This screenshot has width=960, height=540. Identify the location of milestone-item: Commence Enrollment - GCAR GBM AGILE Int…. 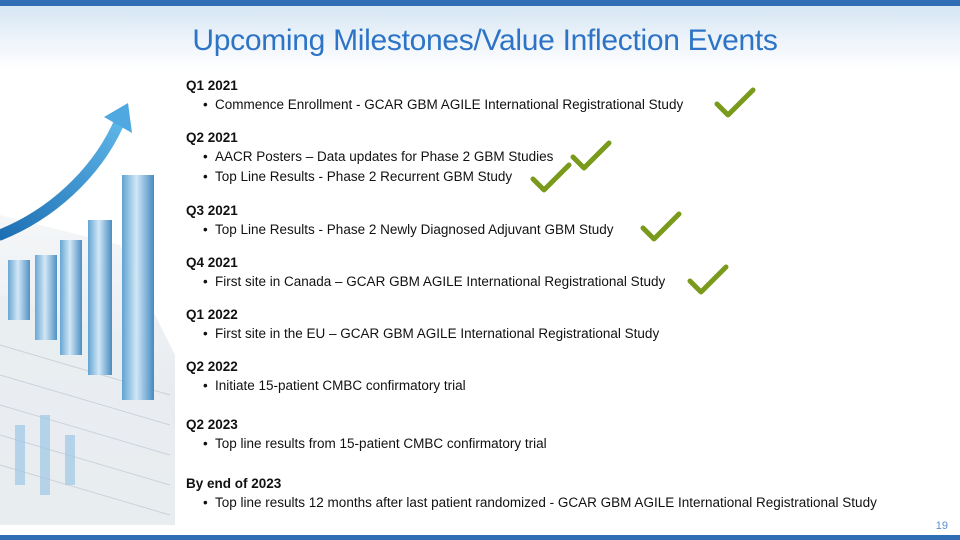
(443, 104).